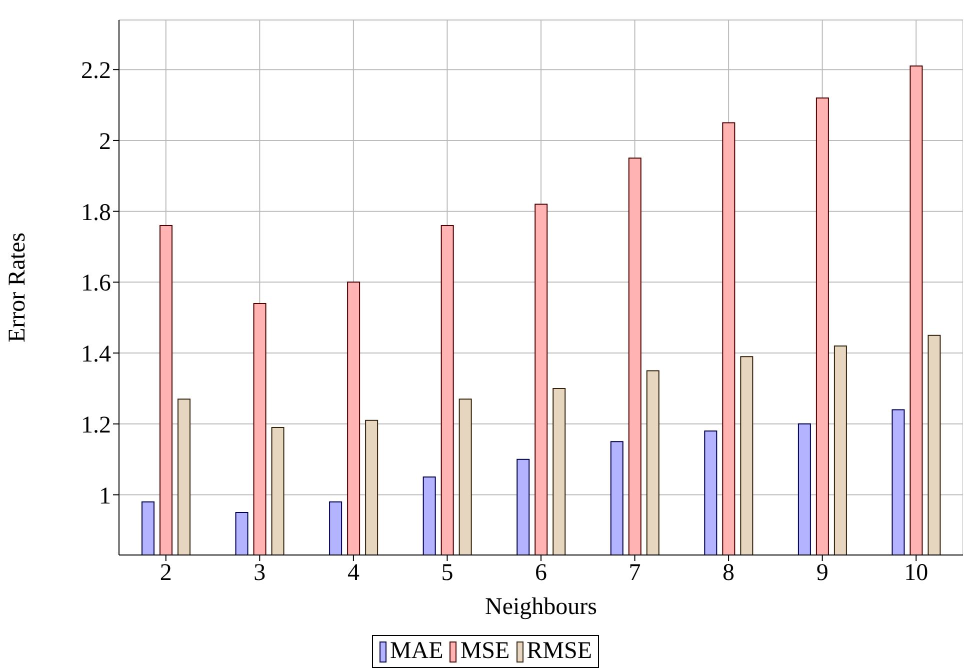  I want to click on y-tick-label: 2, so click(105, 141).